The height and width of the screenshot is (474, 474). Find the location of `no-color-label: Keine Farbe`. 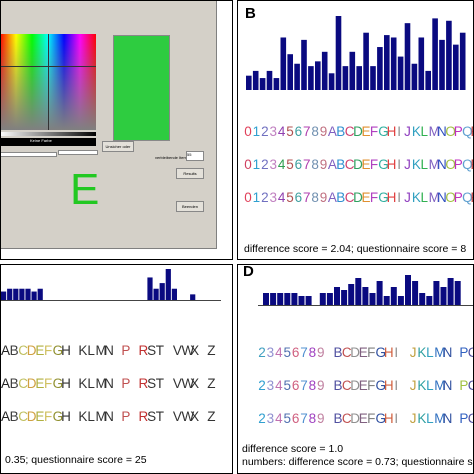

no-color-label: Keine Farbe is located at coordinates (41, 140).